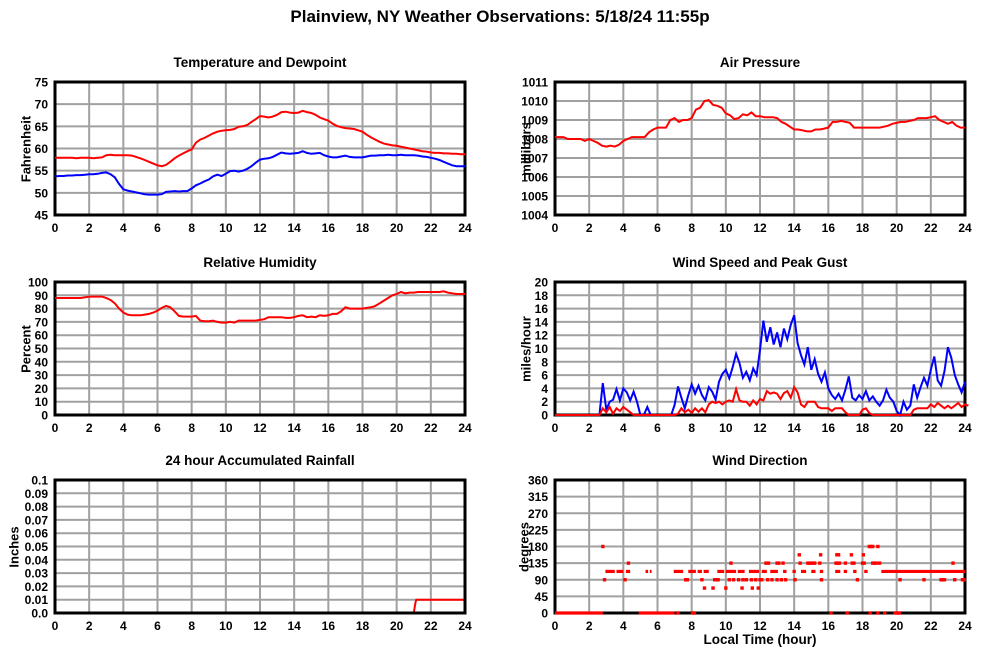  What do you see at coordinates (538, 514) in the screenshot?
I see `svg-text: 270` at bounding box center [538, 514].